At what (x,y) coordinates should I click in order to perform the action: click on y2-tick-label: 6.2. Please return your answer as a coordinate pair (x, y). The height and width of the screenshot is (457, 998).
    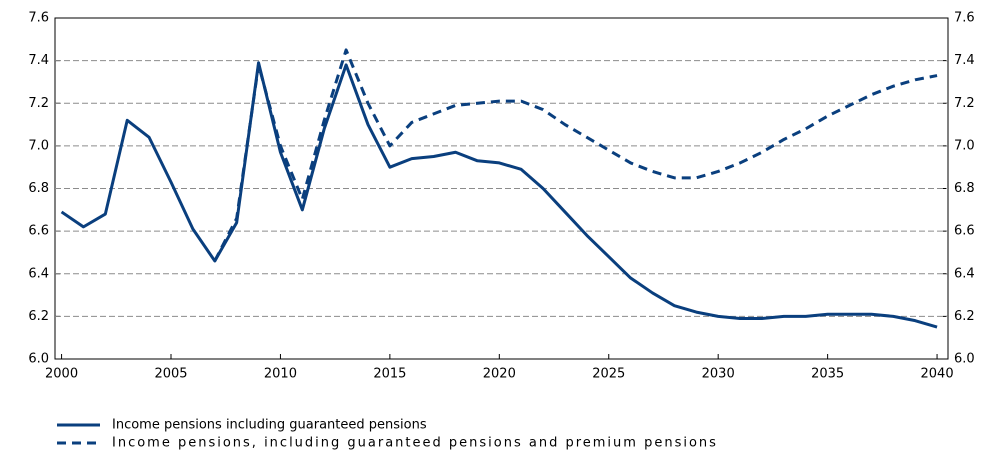
    Looking at the image, I should click on (964, 316).